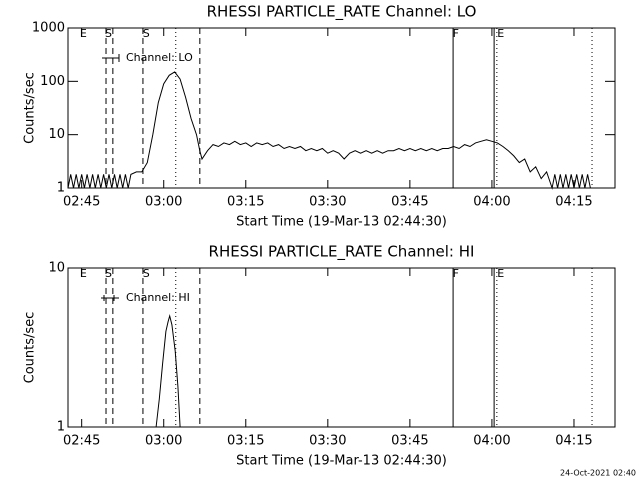  Describe the element at coordinates (48, 28) in the screenshot. I see `y-tick-label: 1000` at that location.